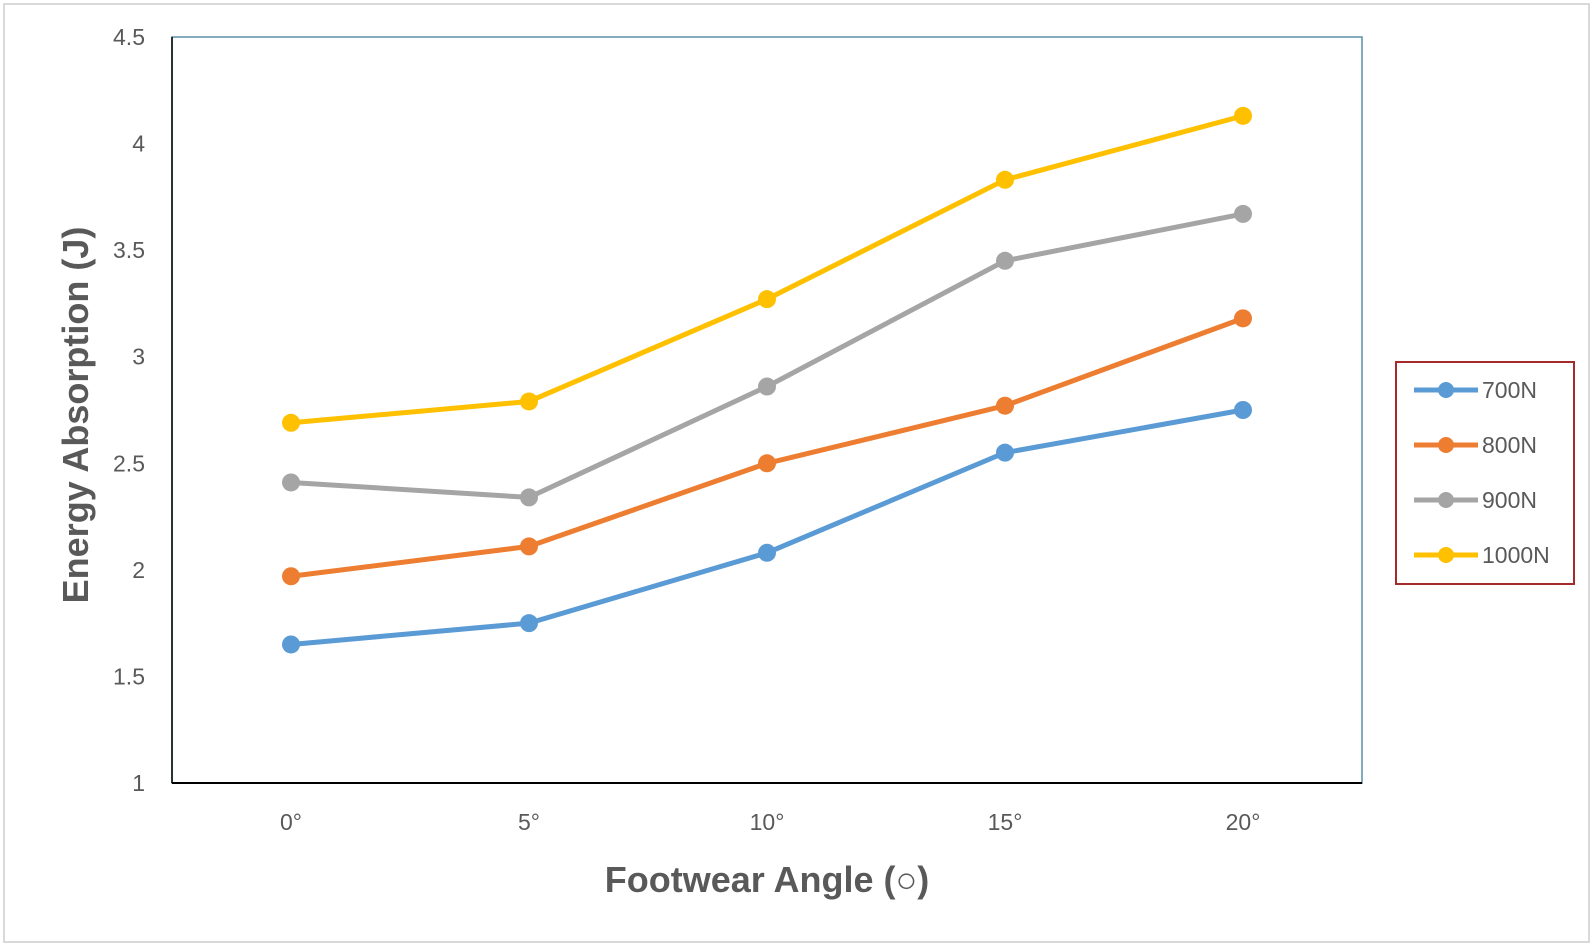  I want to click on legend-item-900n: 900N, so click(1475, 500).